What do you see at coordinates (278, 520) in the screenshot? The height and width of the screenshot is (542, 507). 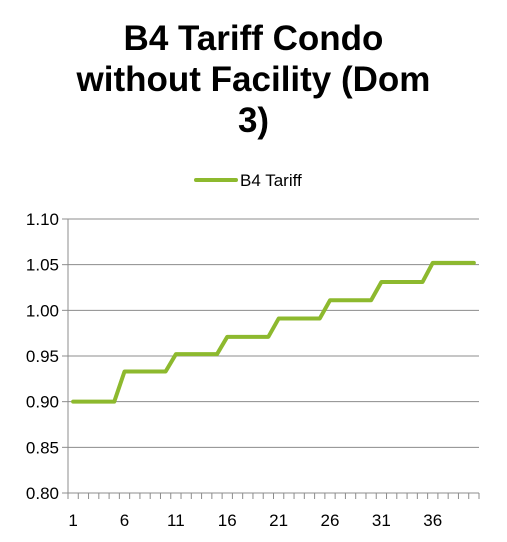 I see `x-tick-label: 21` at bounding box center [278, 520].